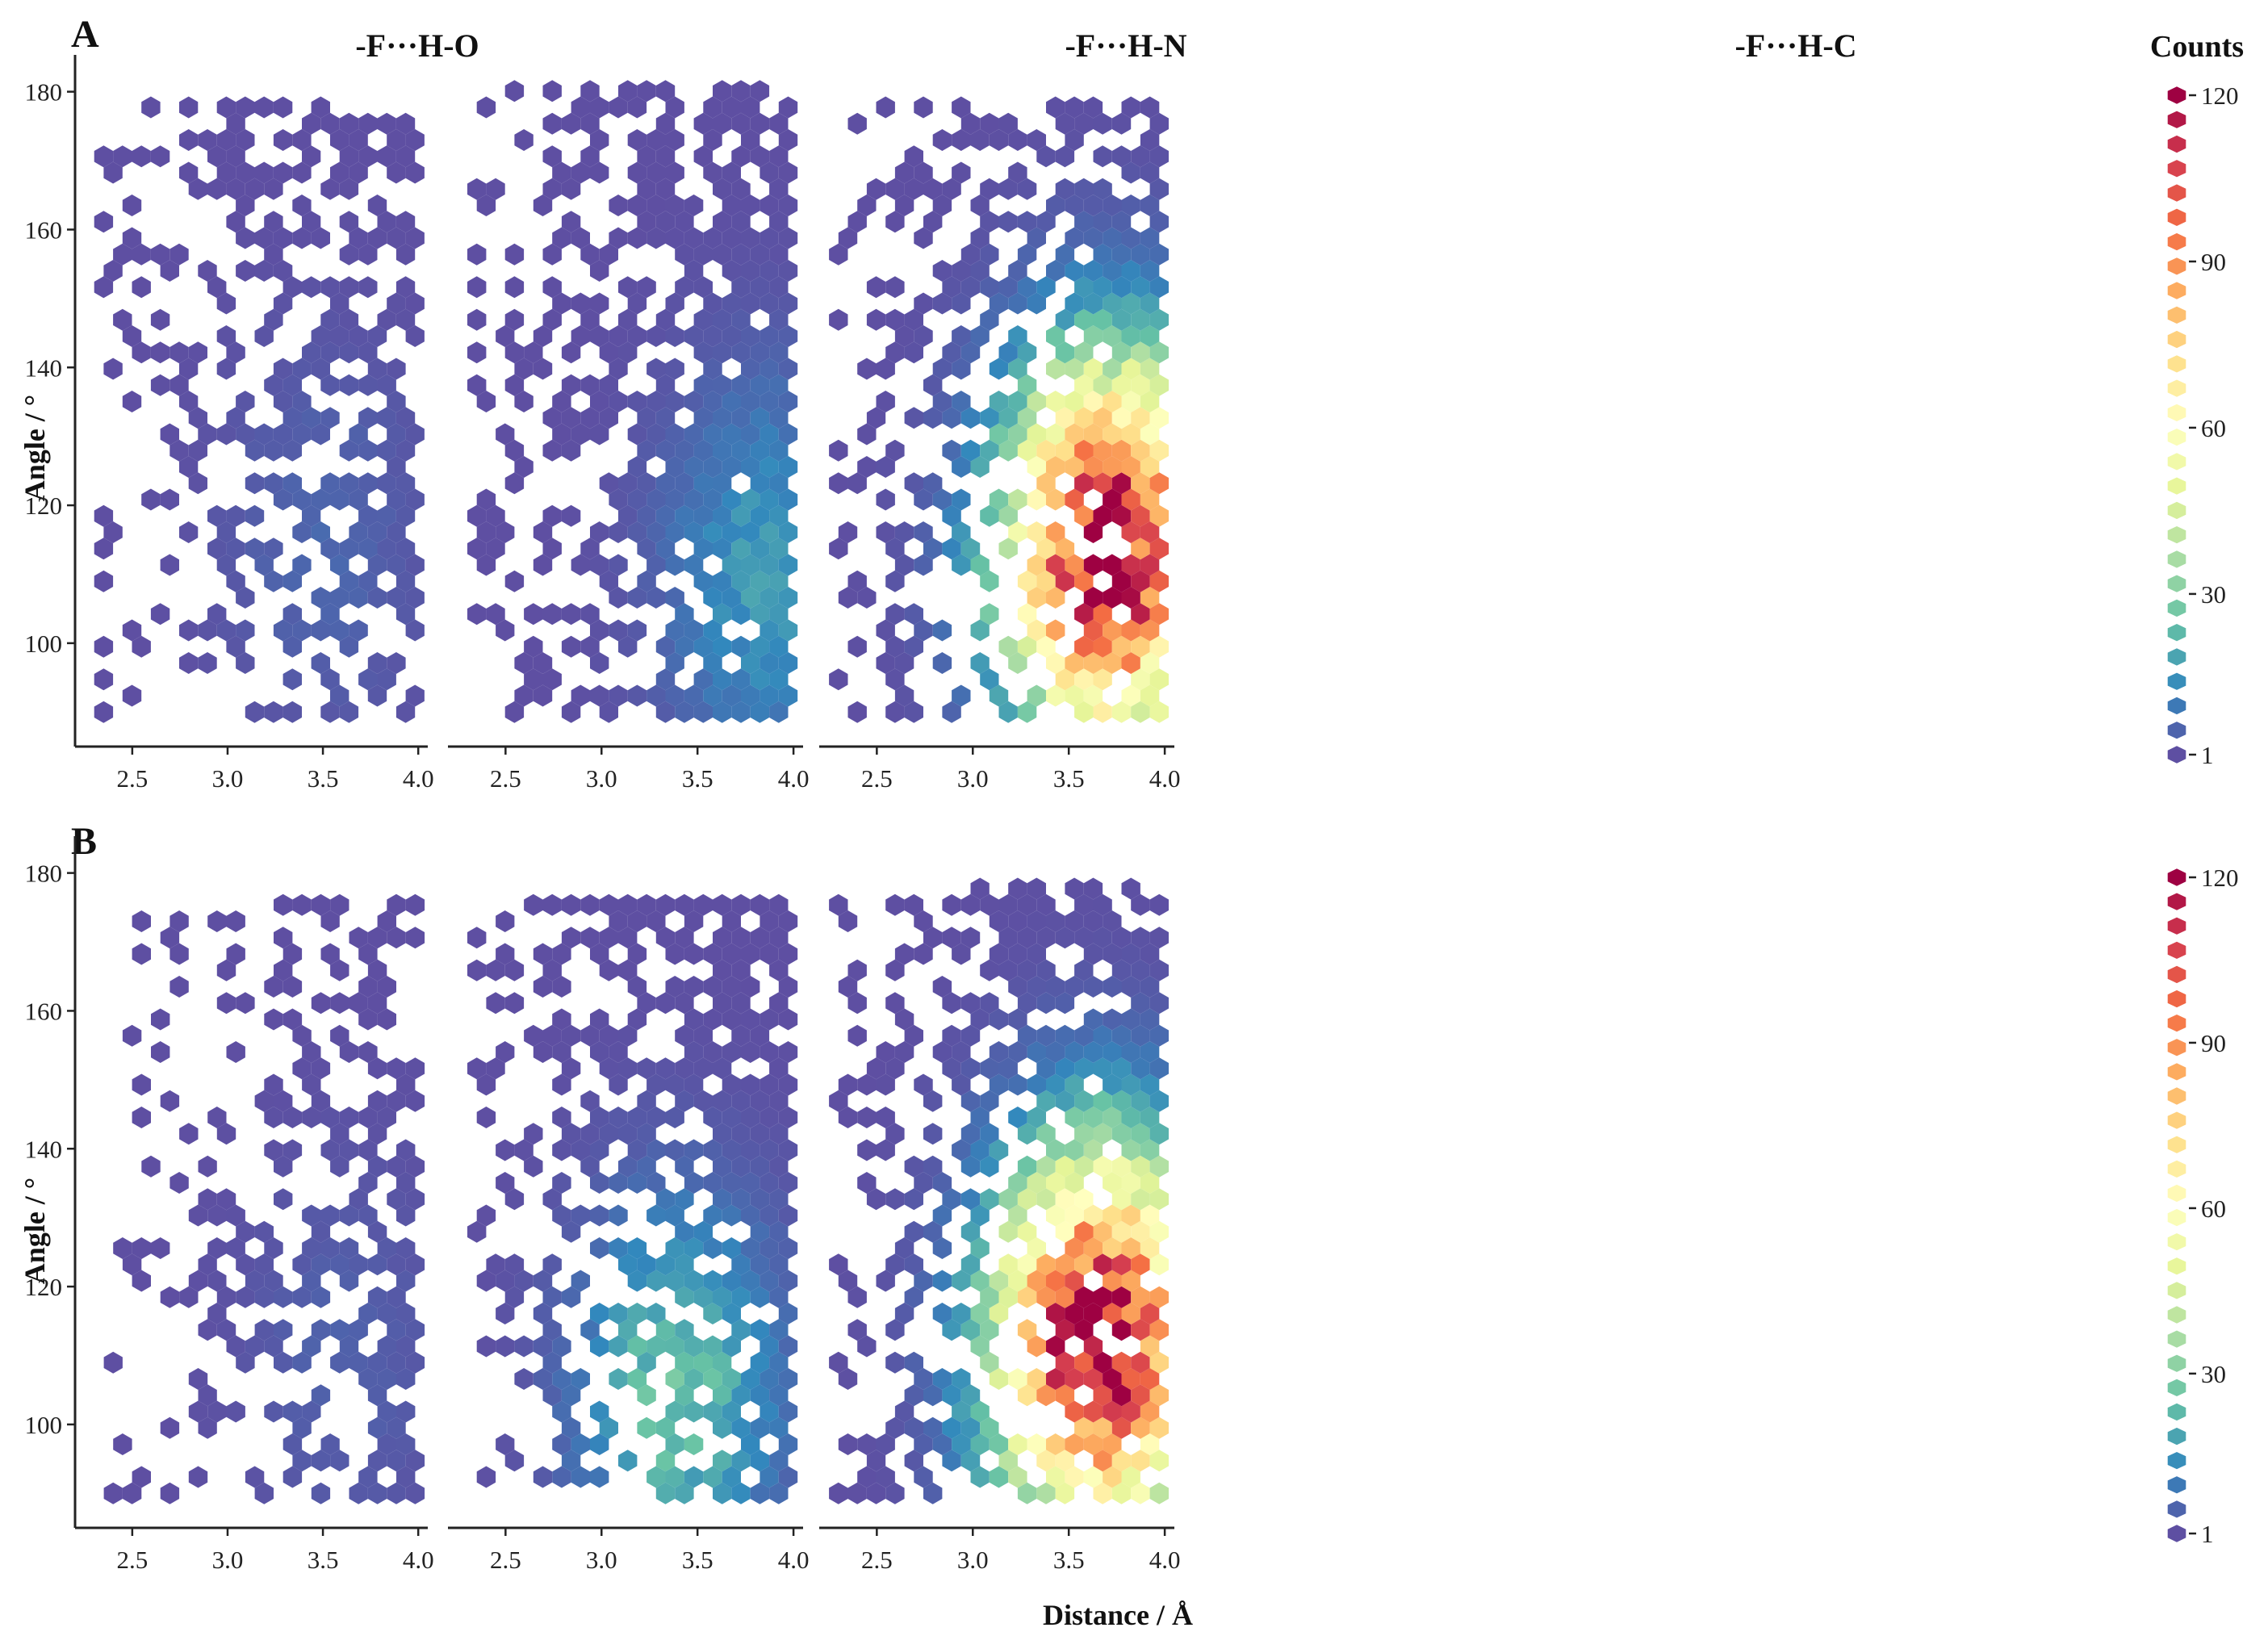 This screenshot has height=1636, width=2268. I want to click on x-tick-label: 4.0, so click(419, 1560).